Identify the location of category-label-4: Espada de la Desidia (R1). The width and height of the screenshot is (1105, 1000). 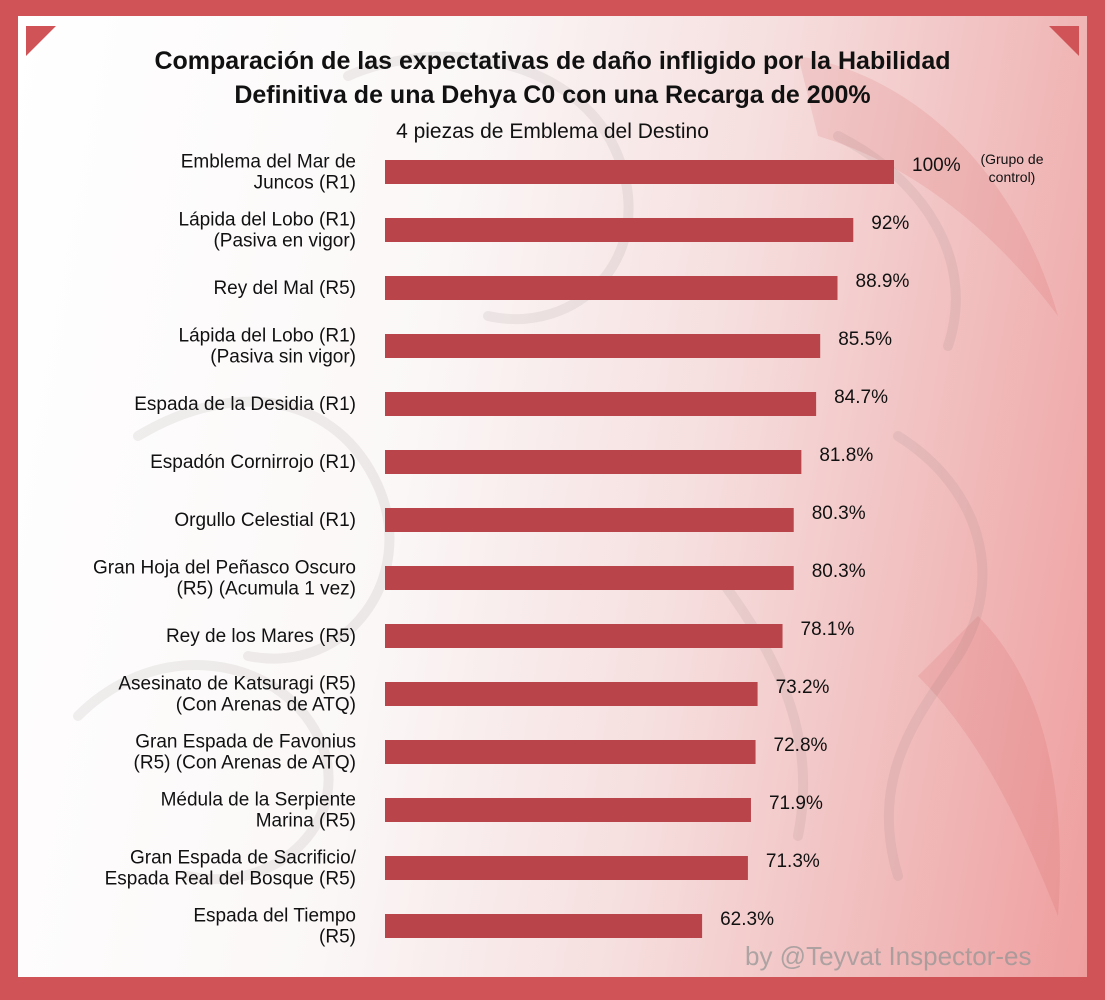
(245, 404).